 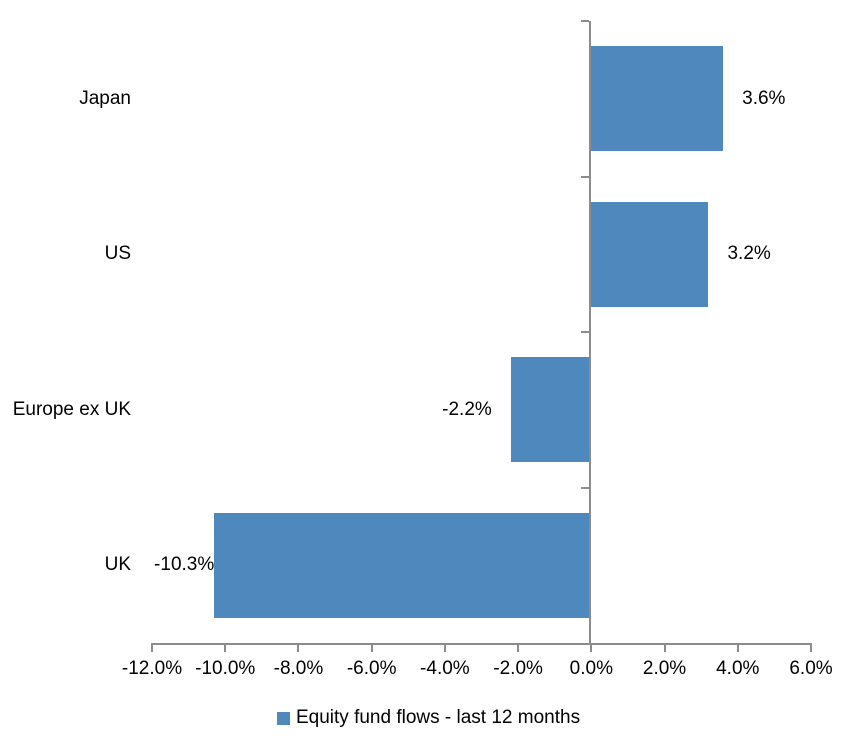 I want to click on x-tick-label: -6.0%, so click(x=371, y=668).